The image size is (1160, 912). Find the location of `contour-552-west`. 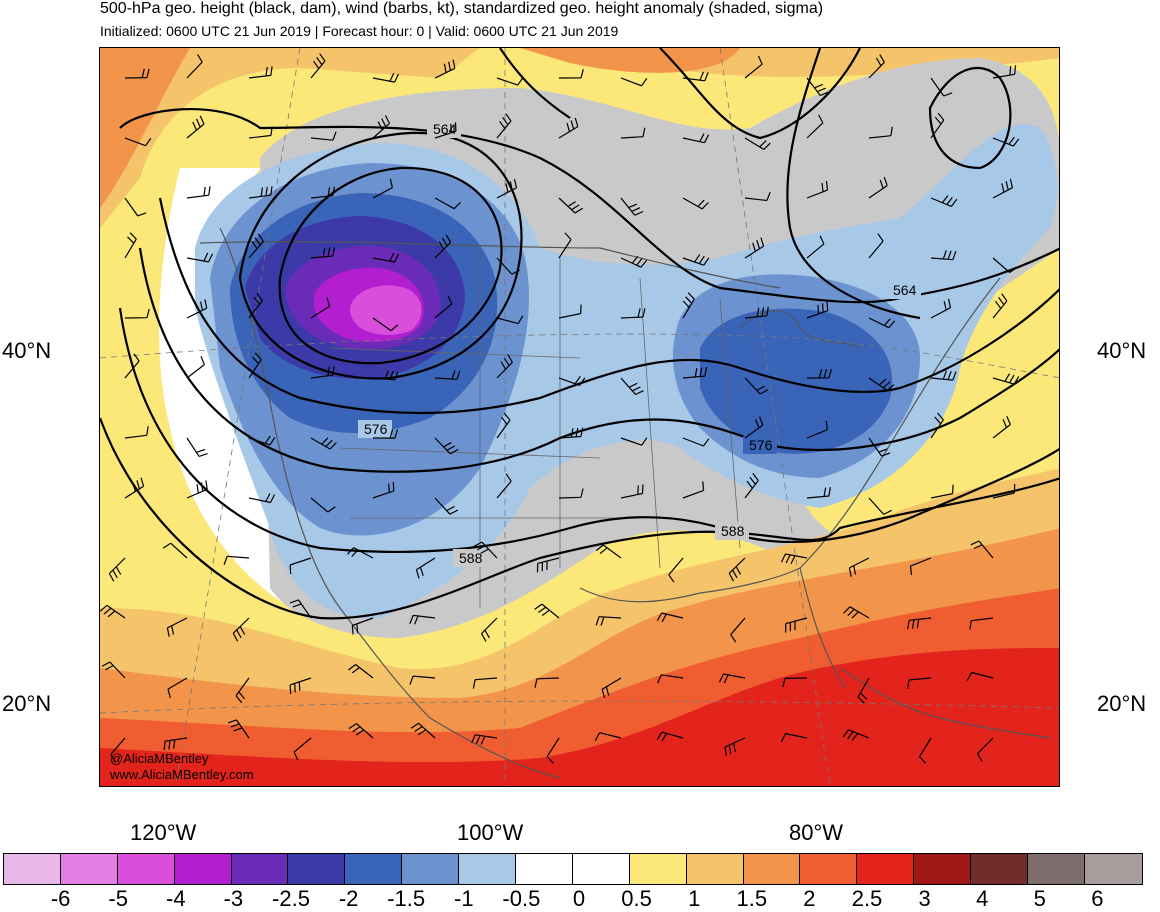

contour-552-west is located at coordinates (390, 265).